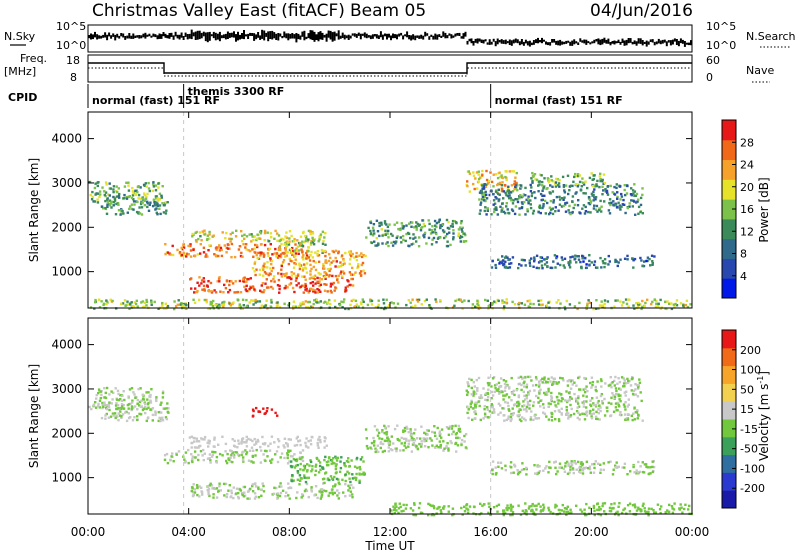 The height and width of the screenshot is (554, 800). I want to click on colorbar-tick-label: 12, so click(747, 231).